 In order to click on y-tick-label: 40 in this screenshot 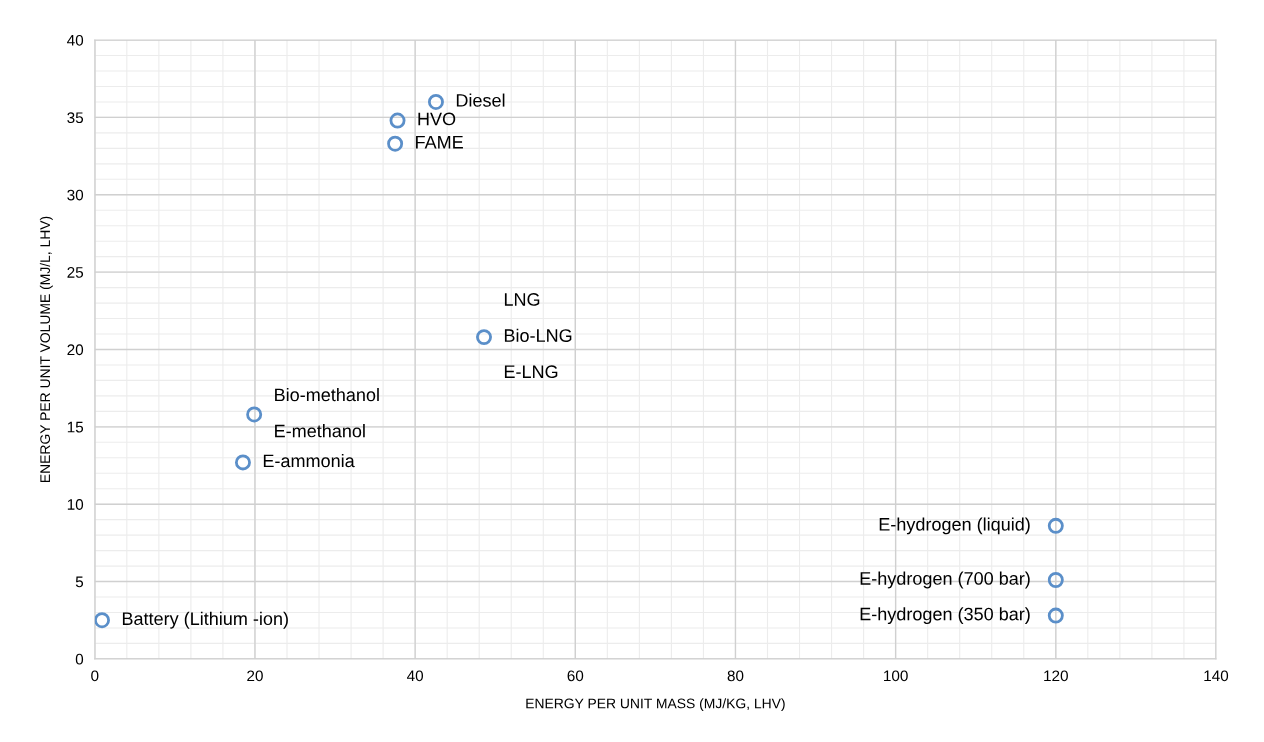, I will do `click(75, 40)`.